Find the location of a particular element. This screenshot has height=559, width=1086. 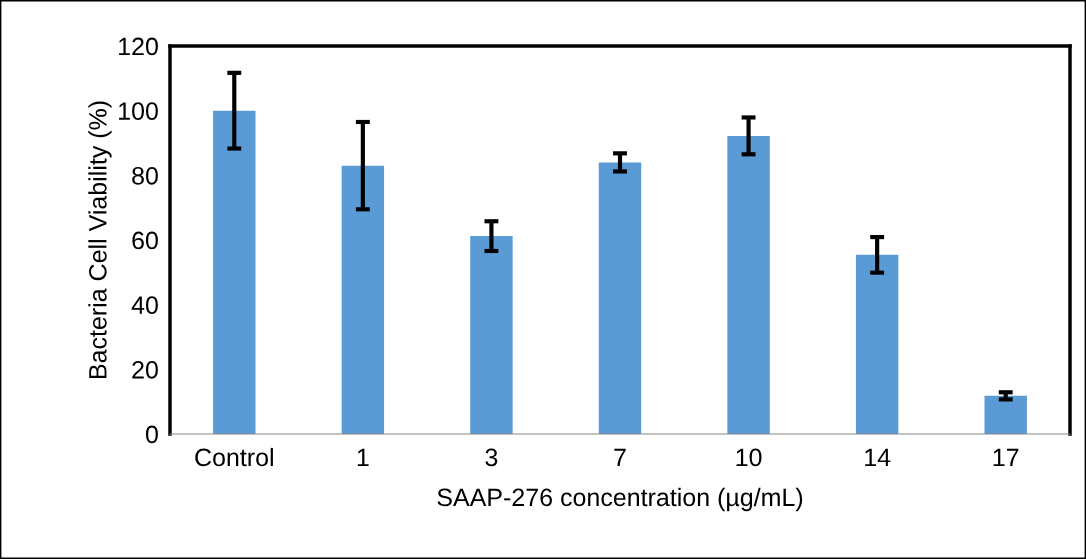

x-tick-label: 14 is located at coordinates (878, 457).